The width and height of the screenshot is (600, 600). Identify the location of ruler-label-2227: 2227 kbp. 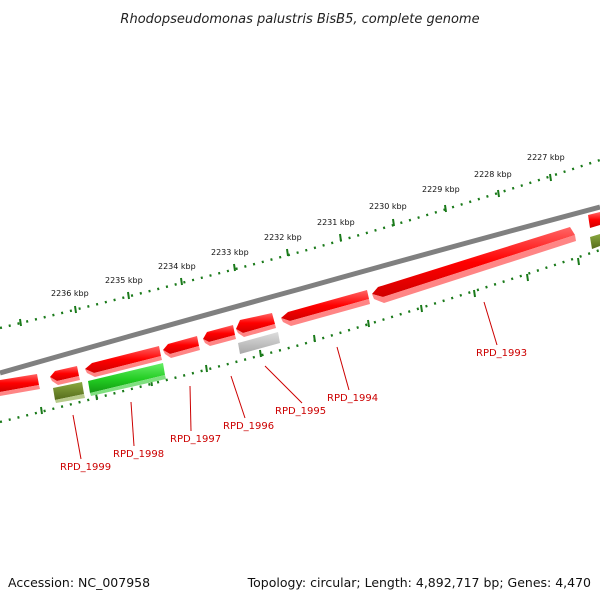
(546, 157).